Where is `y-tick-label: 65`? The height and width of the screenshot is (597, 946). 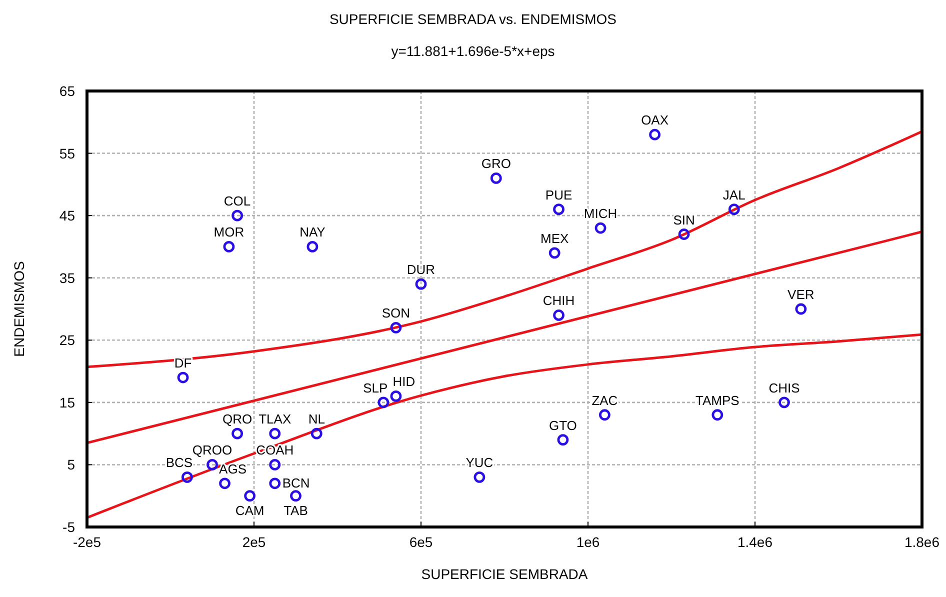
y-tick-label: 65 is located at coordinates (67, 91).